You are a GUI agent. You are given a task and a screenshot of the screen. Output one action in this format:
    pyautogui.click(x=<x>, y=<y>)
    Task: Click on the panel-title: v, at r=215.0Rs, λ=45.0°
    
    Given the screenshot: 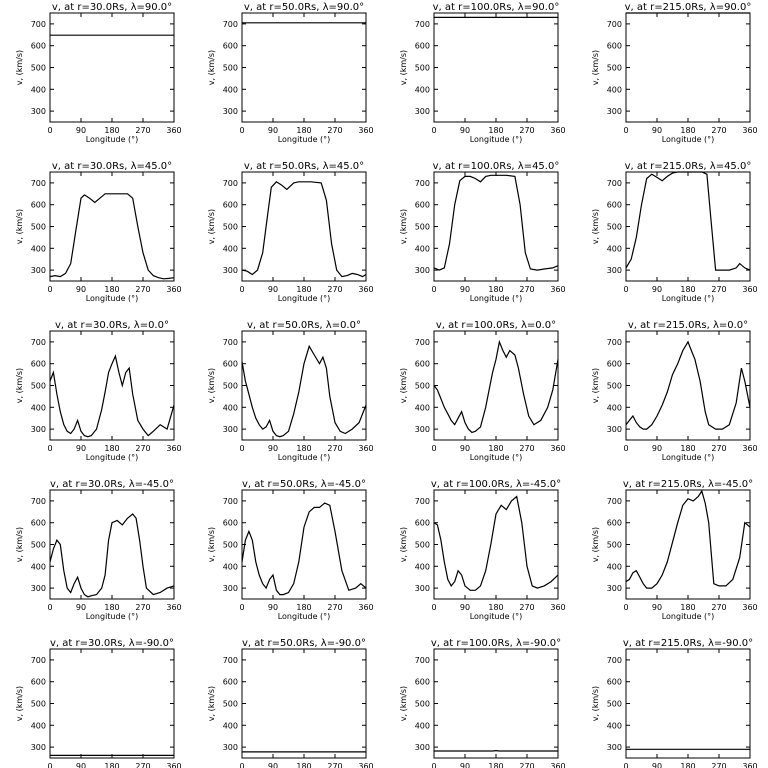 What is the action you would take?
    pyautogui.click(x=688, y=166)
    